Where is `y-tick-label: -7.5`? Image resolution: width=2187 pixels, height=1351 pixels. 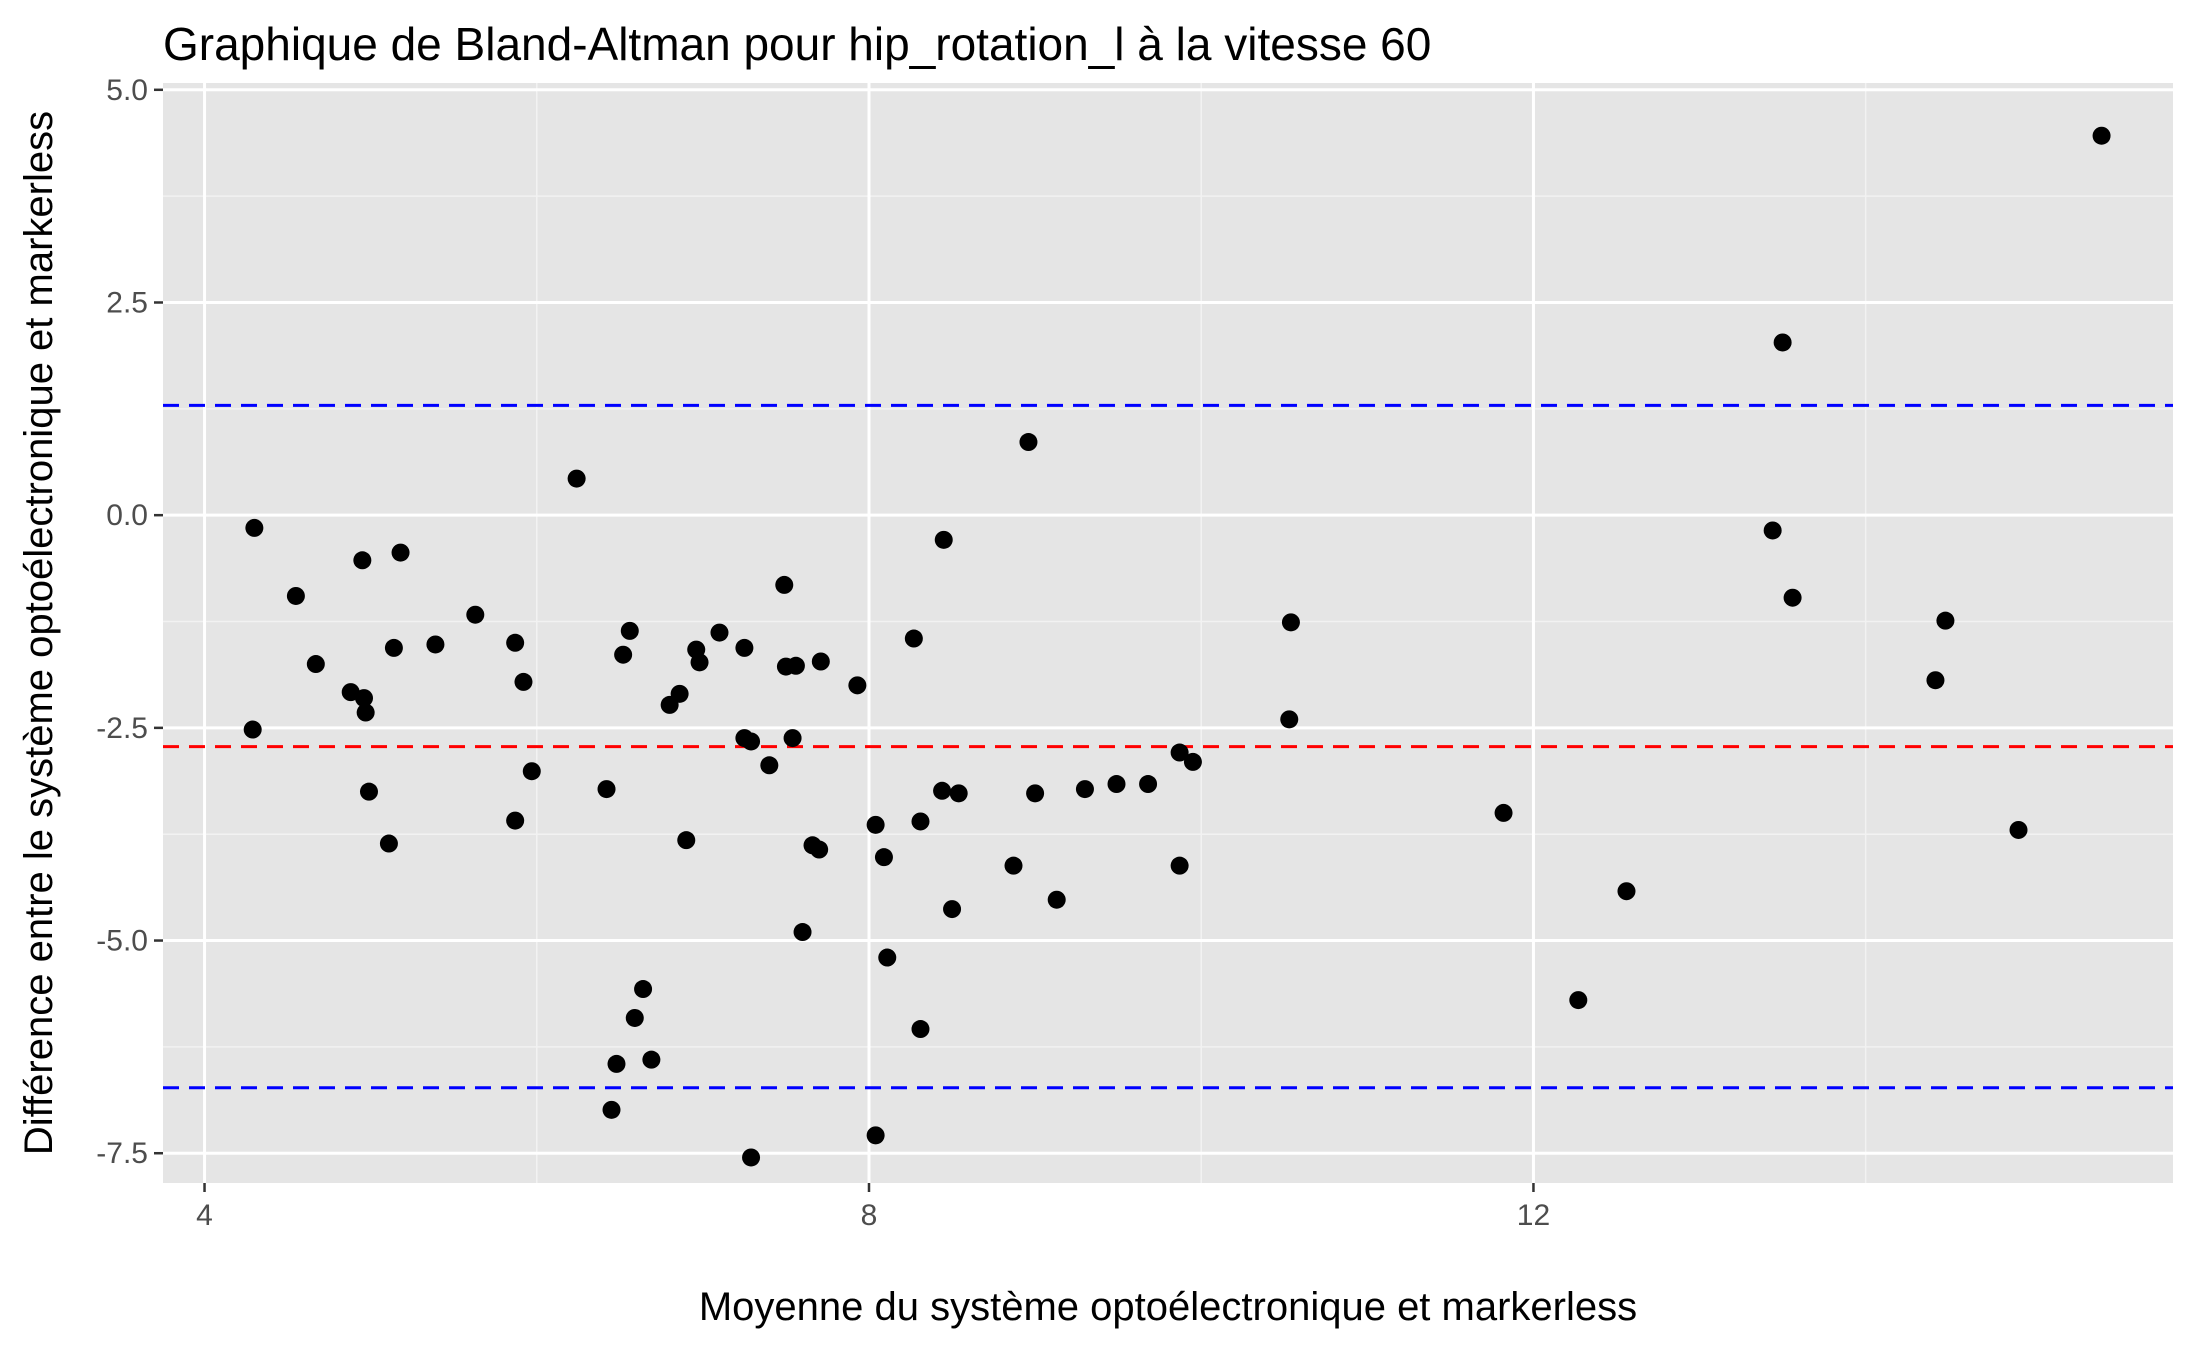 y-tick-label: -7.5 is located at coordinates (122, 1153).